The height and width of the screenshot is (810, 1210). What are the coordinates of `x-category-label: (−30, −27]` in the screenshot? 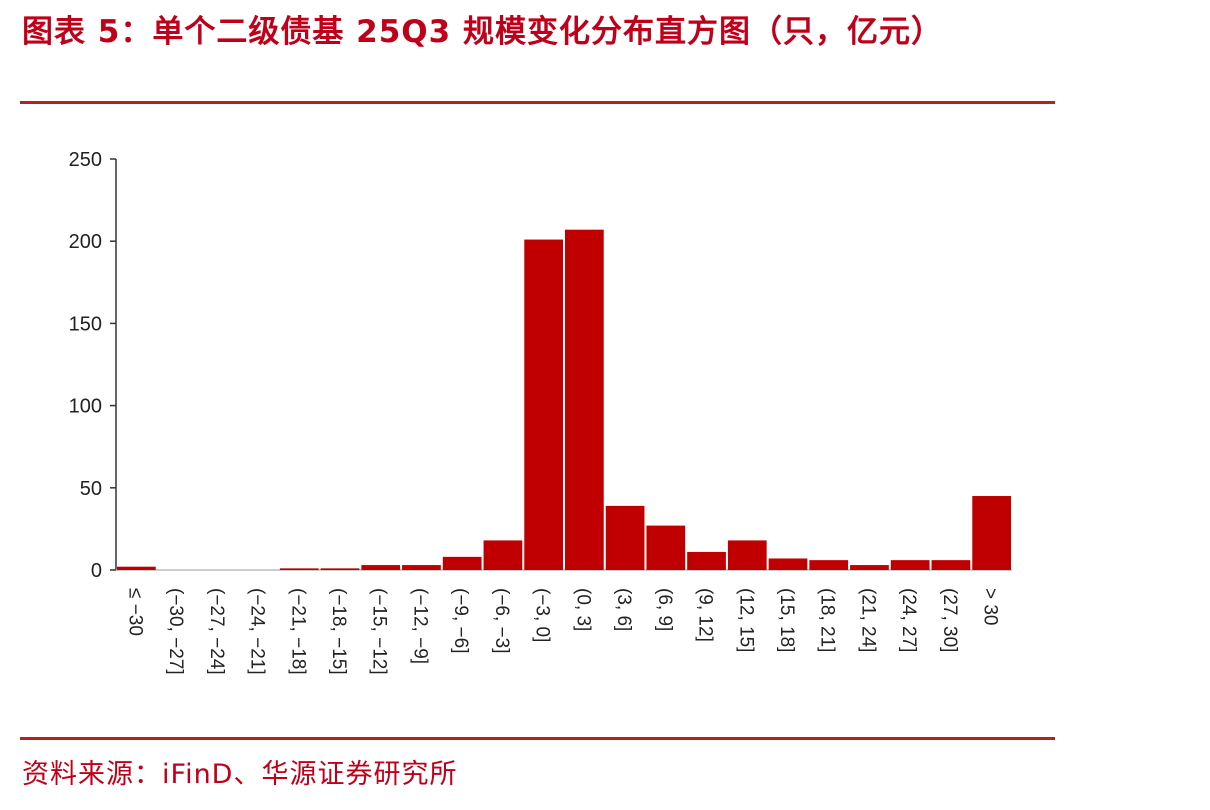 It's located at (175, 631).